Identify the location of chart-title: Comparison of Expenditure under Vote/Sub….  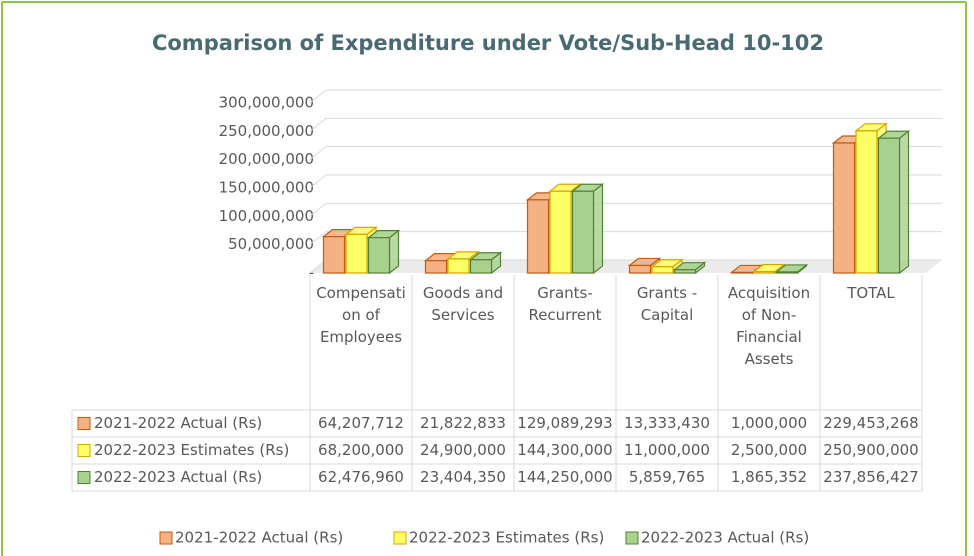
(488, 43).